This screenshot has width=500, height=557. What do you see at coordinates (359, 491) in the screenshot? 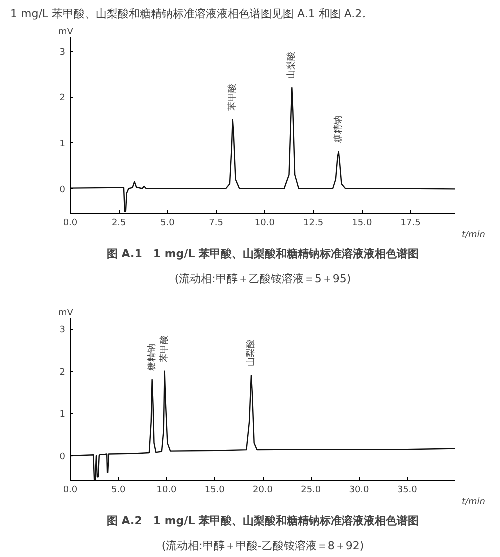
I see `x-tick-label: 30.0` at bounding box center [359, 491].